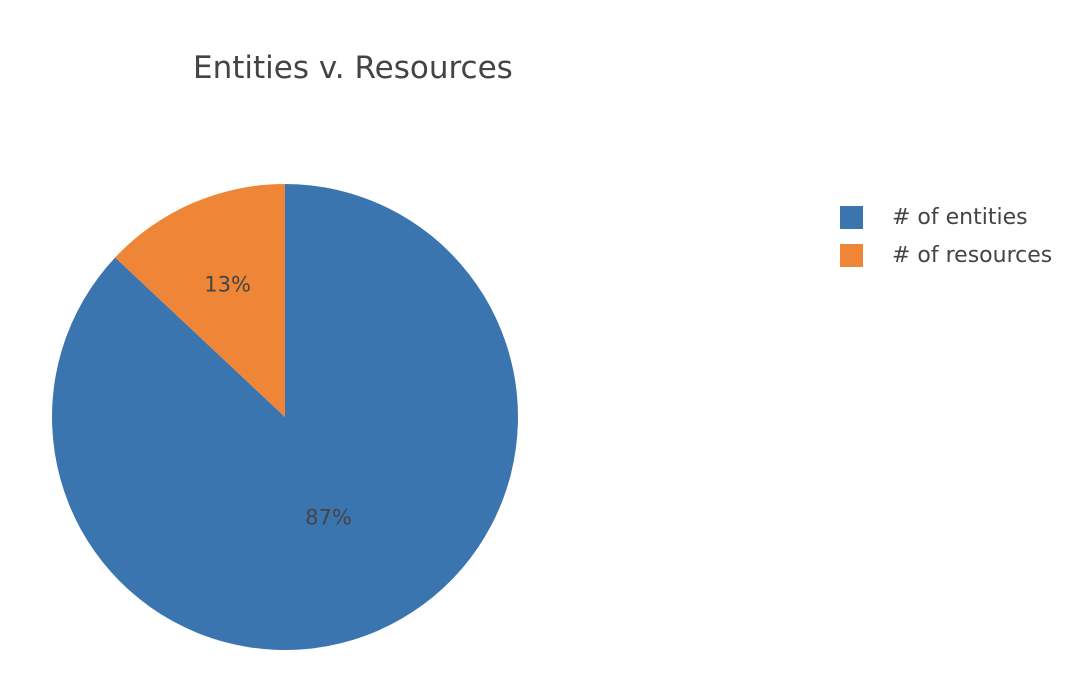 This screenshot has height=696, width=1082. I want to click on legend-swatch-resources, so click(851, 255).